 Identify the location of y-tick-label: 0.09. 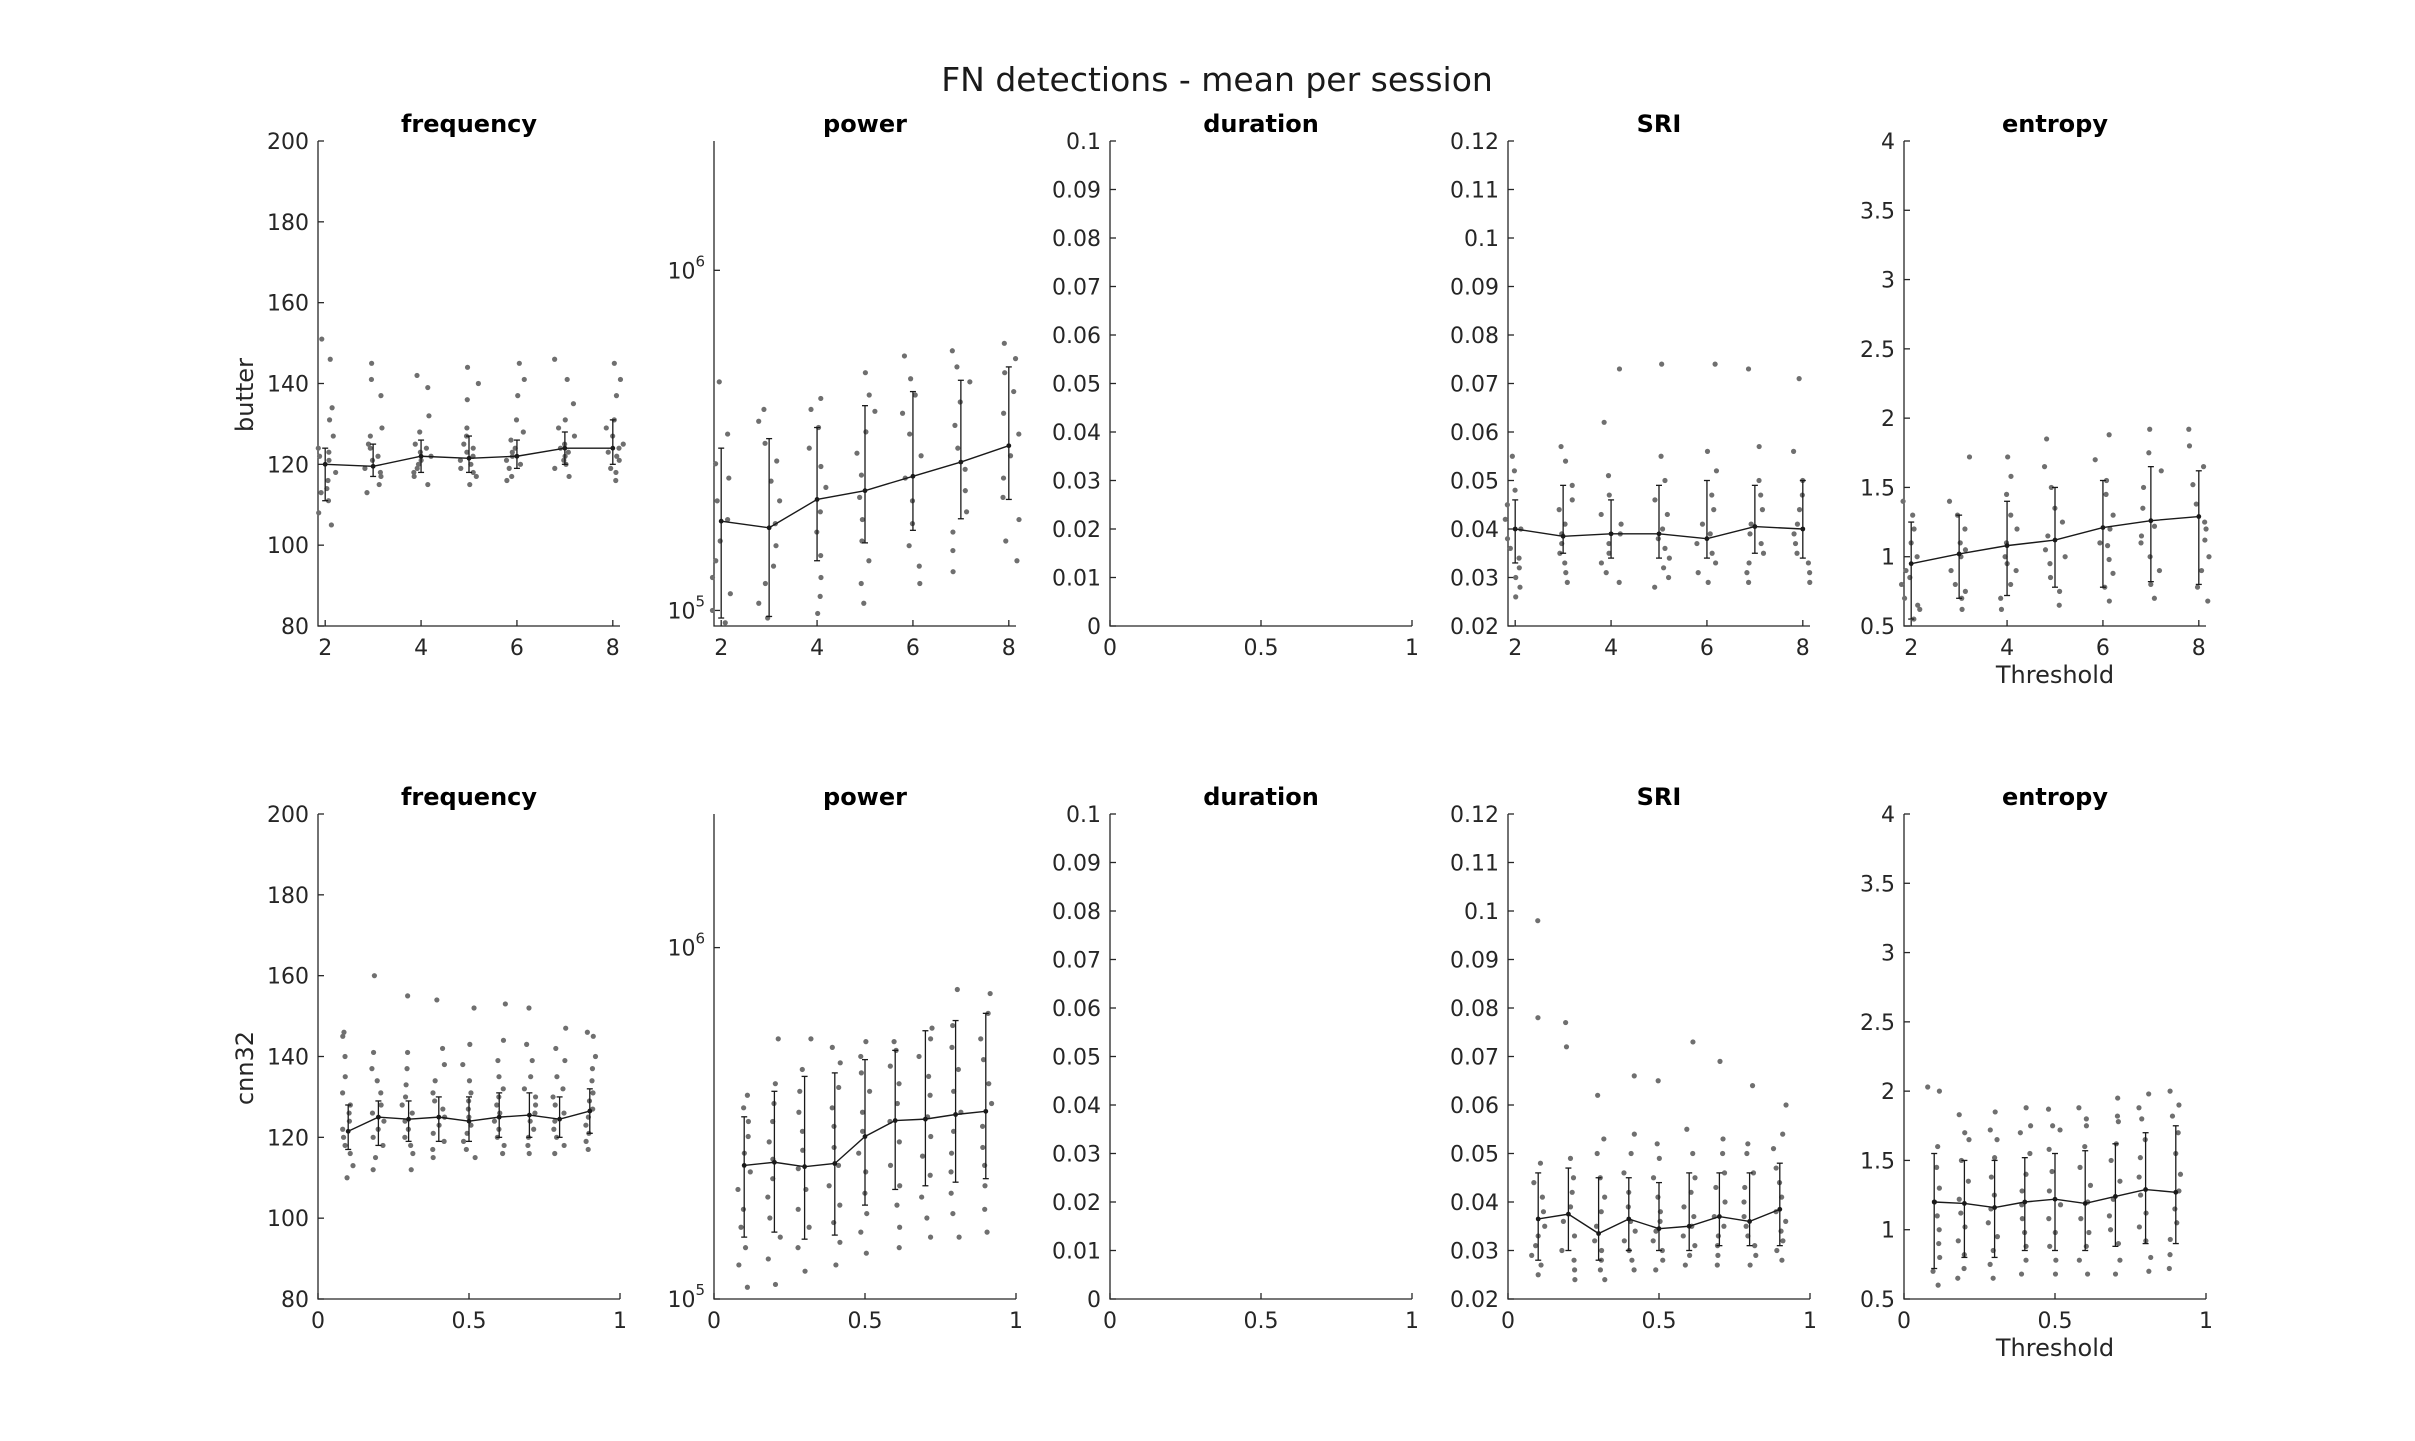
(1474, 961).